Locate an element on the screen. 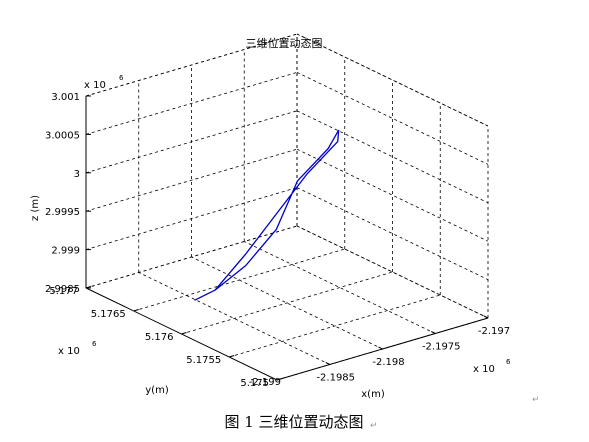  chart-title: 三维位置动态图 is located at coordinates (284, 43).